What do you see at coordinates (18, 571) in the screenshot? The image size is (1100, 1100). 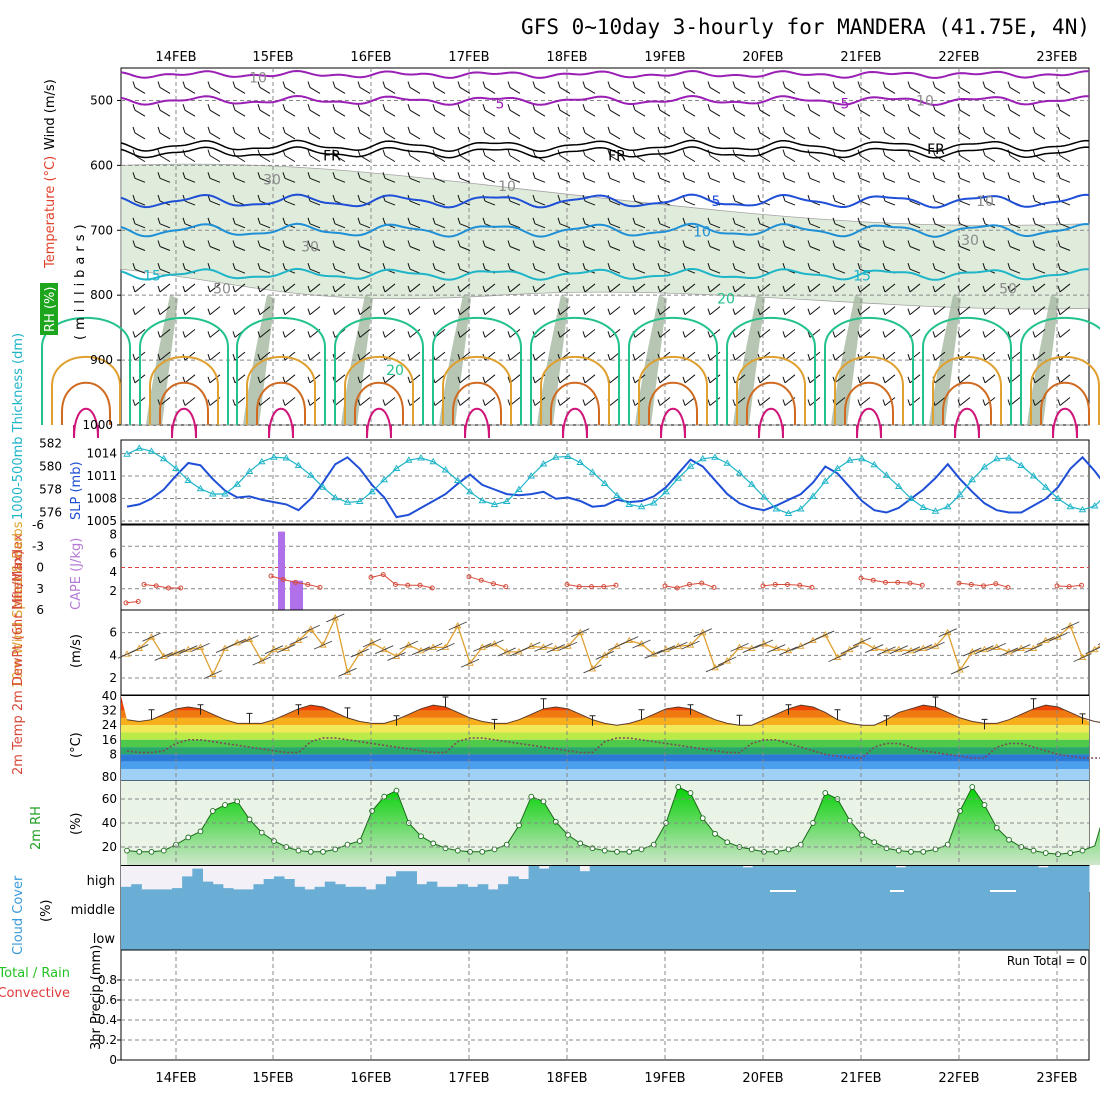 I see `lifted-index-axis-label: Lifted Index` at bounding box center [18, 571].